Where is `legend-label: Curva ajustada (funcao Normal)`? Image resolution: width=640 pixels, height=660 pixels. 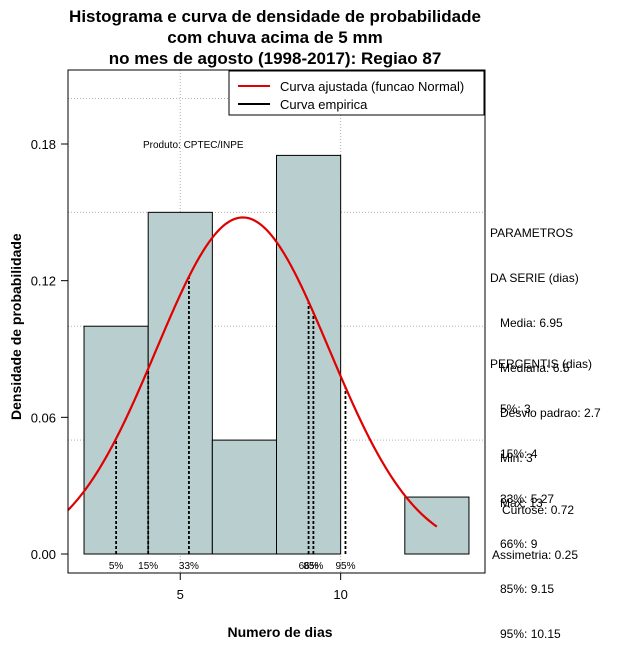
legend-label: Curva ajustada (funcao Normal) is located at coordinates (372, 86).